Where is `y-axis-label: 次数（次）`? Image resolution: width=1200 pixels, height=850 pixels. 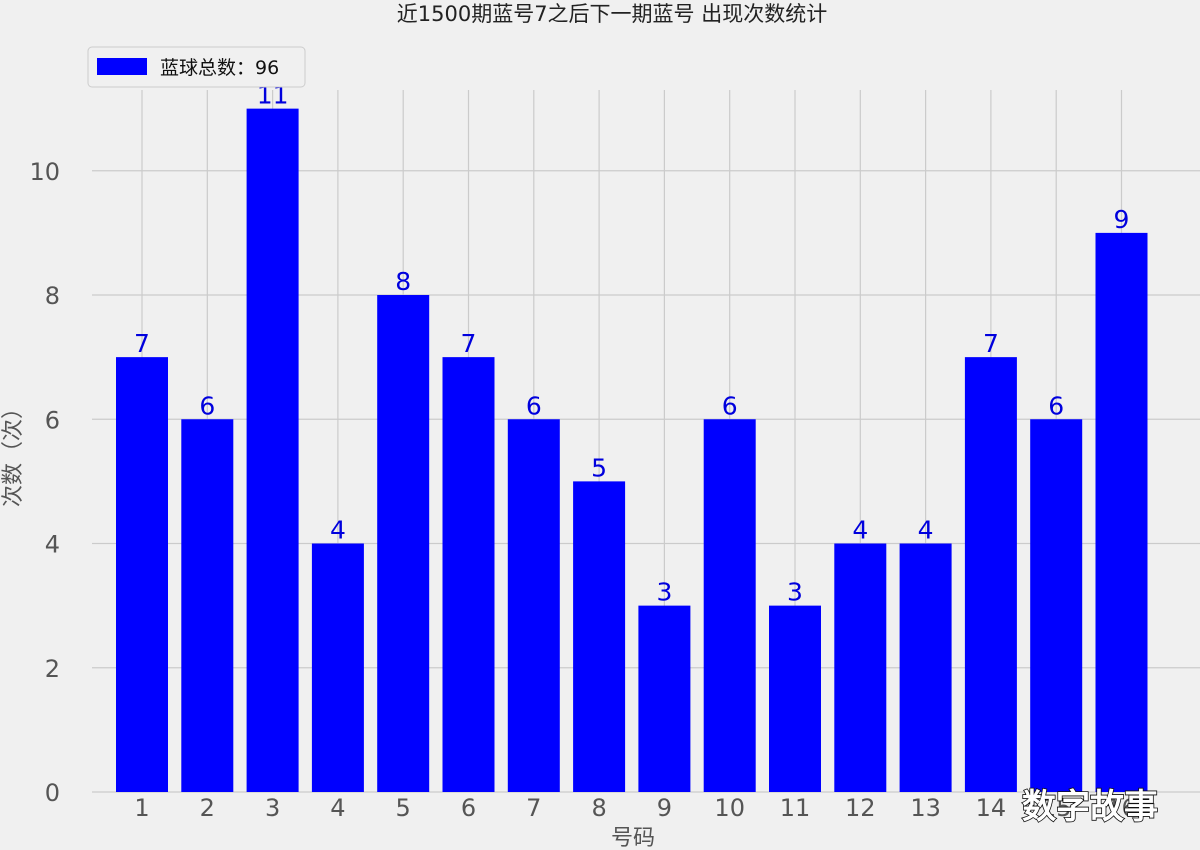 y-axis-label: 次数（次） is located at coordinates (13, 452).